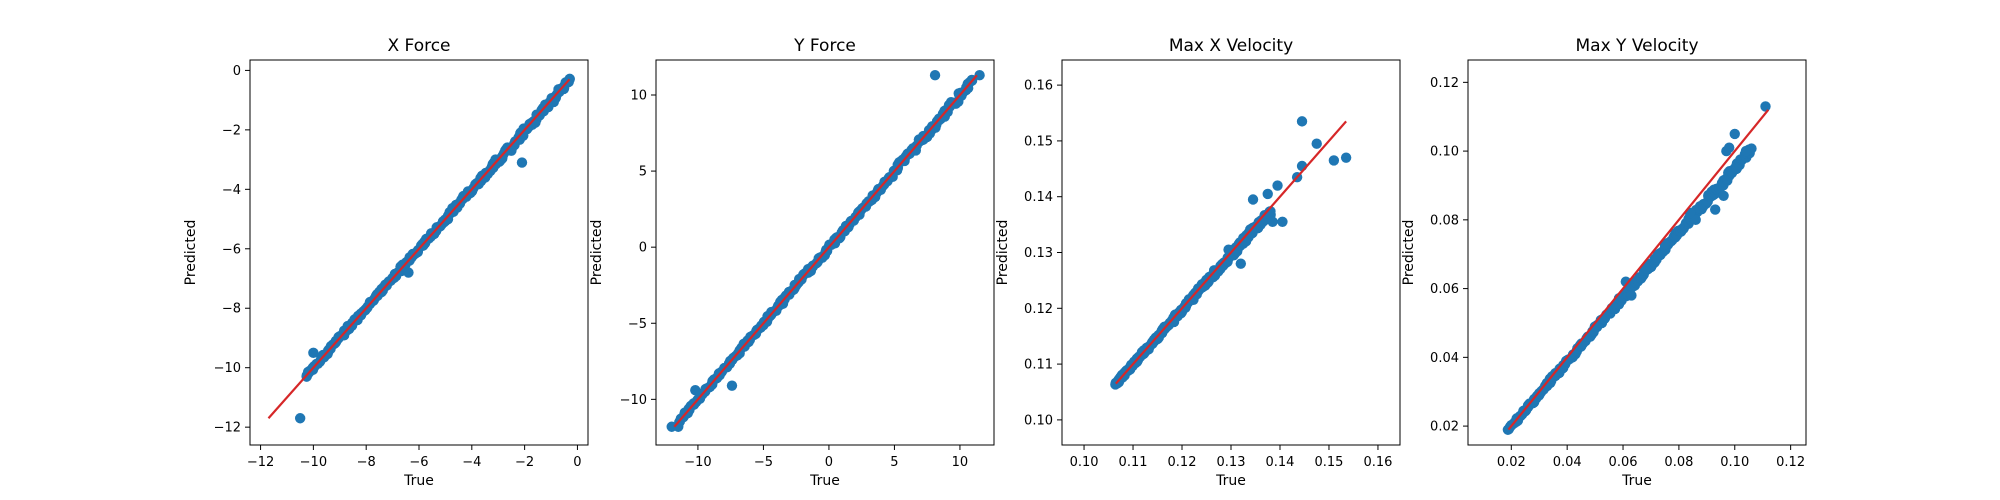 Image resolution: width=2000 pixels, height=500 pixels. What do you see at coordinates (1444, 220) in the screenshot?
I see `y-tick-label: 0.08` at bounding box center [1444, 220].